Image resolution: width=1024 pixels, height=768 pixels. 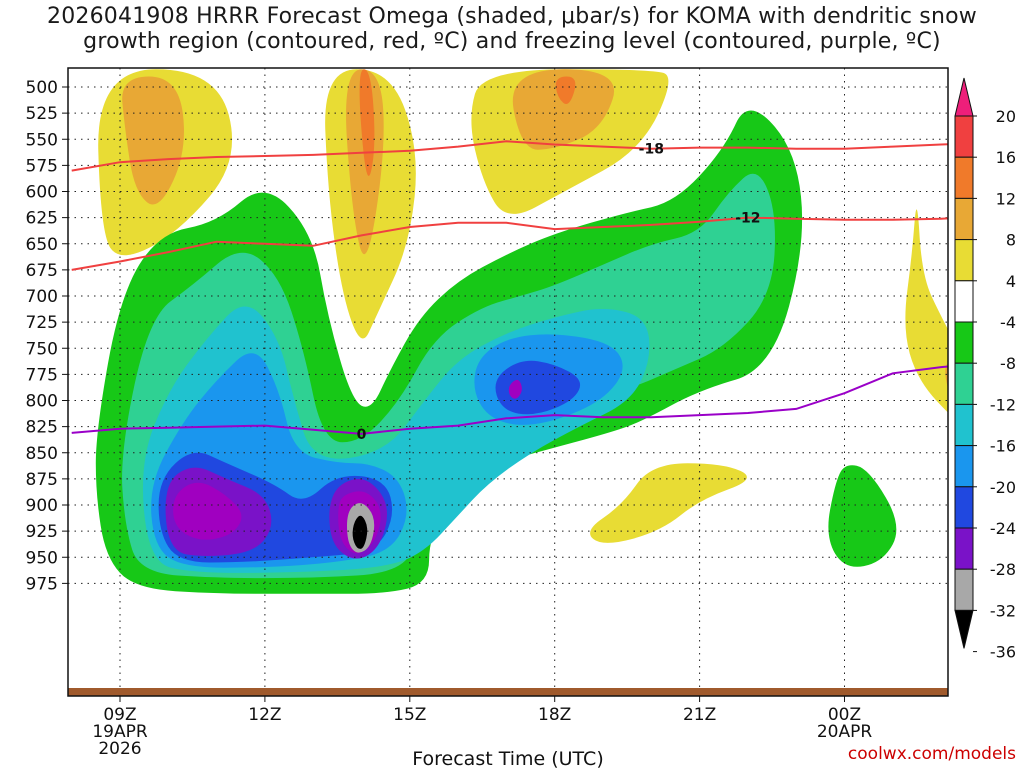 I want to click on contour-freezing-level, so click(x=509, y=400).